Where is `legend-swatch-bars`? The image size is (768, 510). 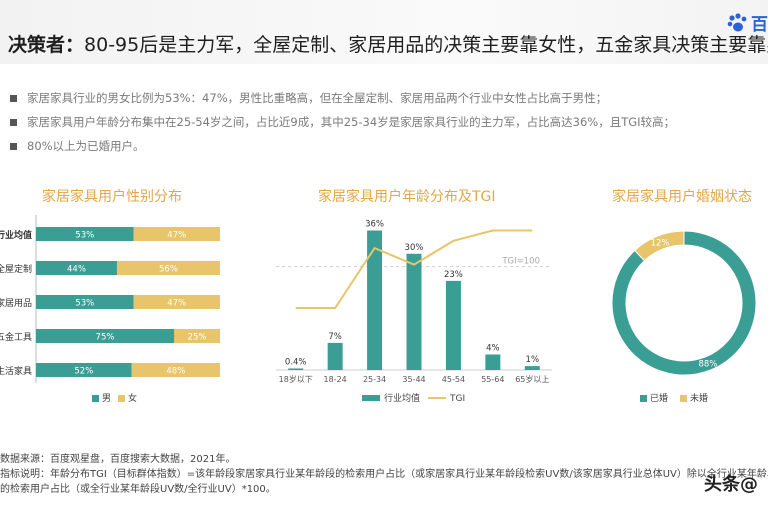
legend-swatch-bars is located at coordinates (371, 398).